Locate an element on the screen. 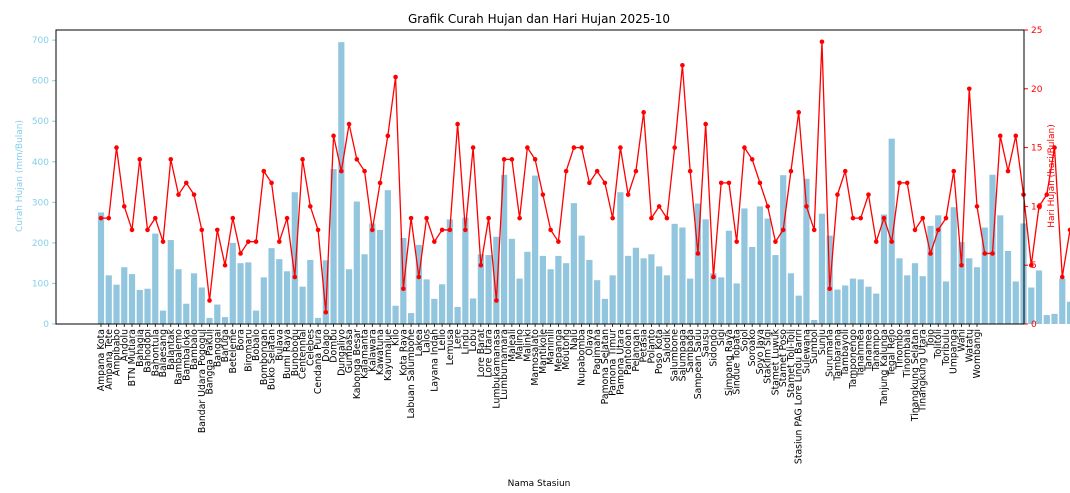 The width and height of the screenshot is (1070, 493). x-tick-label: Bambalo is located at coordinates (194, 349).